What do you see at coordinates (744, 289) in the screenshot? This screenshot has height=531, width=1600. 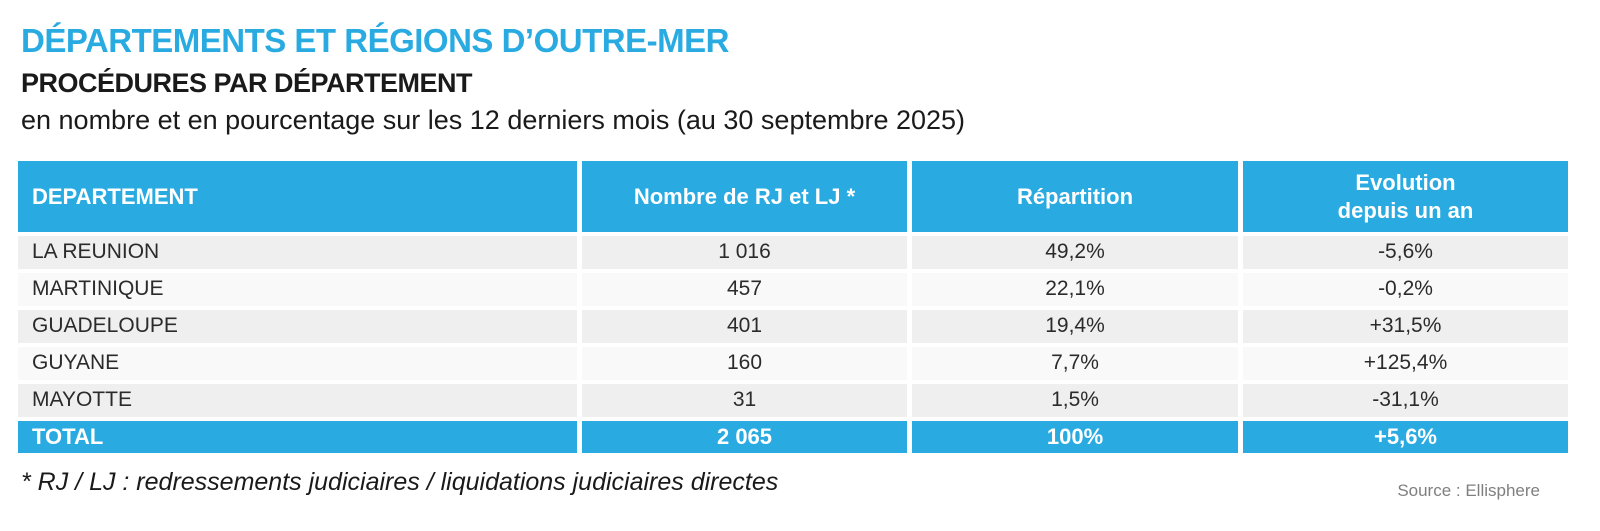 I see `row-count: 457` at bounding box center [744, 289].